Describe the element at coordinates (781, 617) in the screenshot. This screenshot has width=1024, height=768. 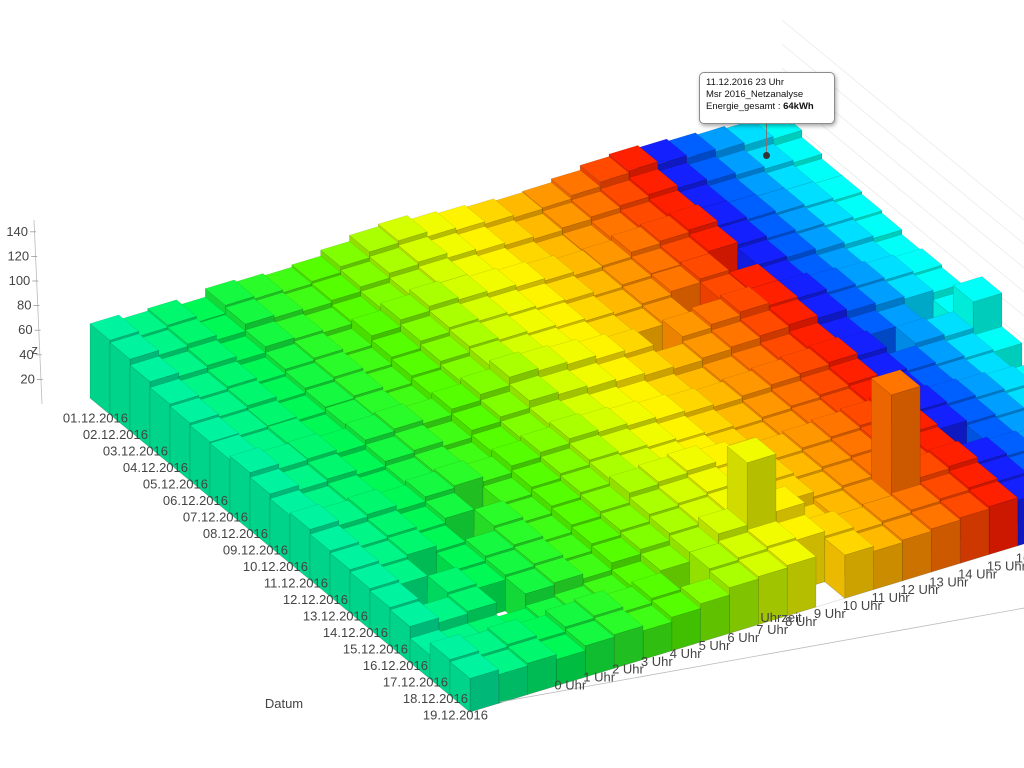
I see `hour-axis-title: Uhrzeit` at that location.